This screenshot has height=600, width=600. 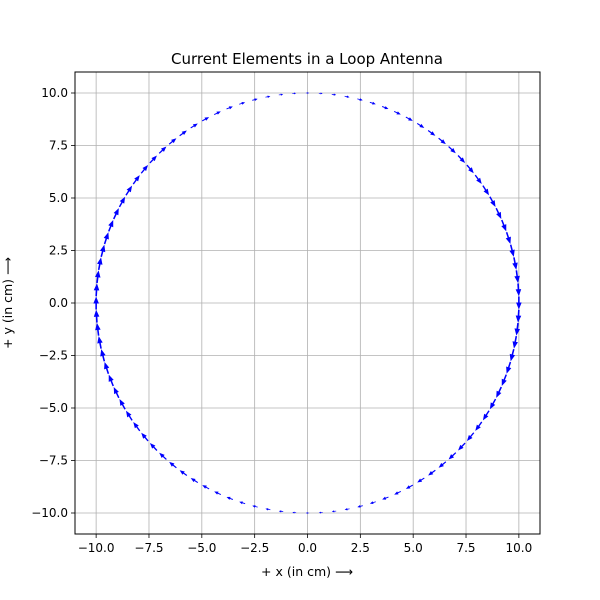 What do you see at coordinates (360, 548) in the screenshot?
I see `x-tick-label: 2.5` at bounding box center [360, 548].